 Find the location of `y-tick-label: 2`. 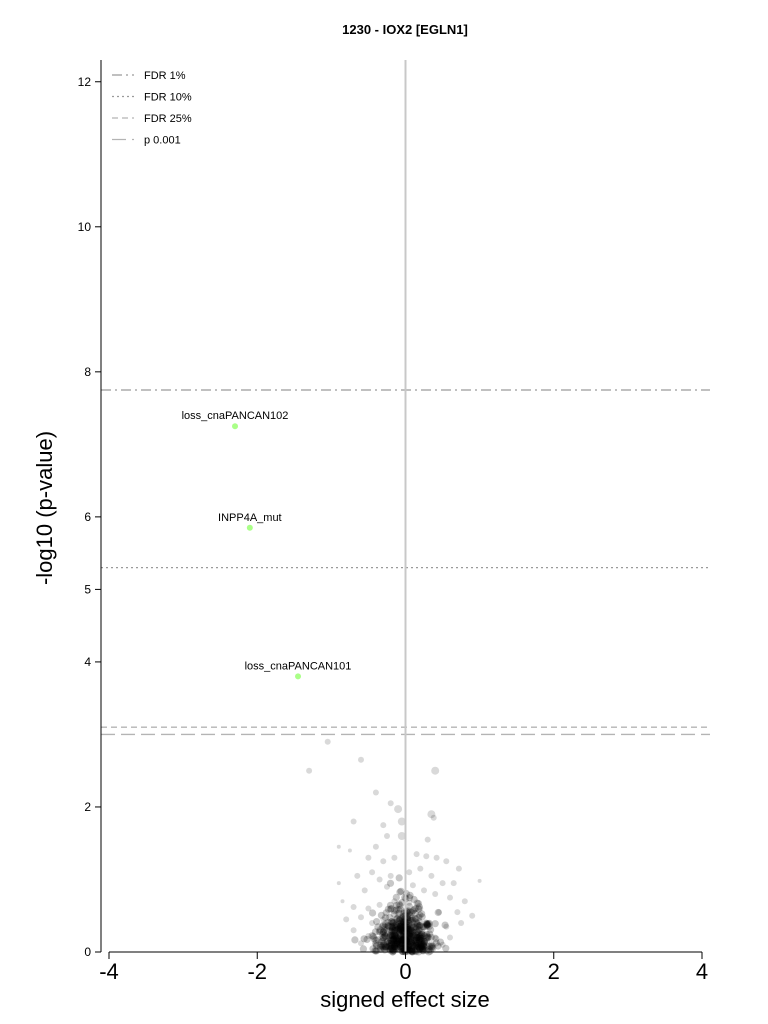

y-tick-label: 2 is located at coordinates (87, 807).